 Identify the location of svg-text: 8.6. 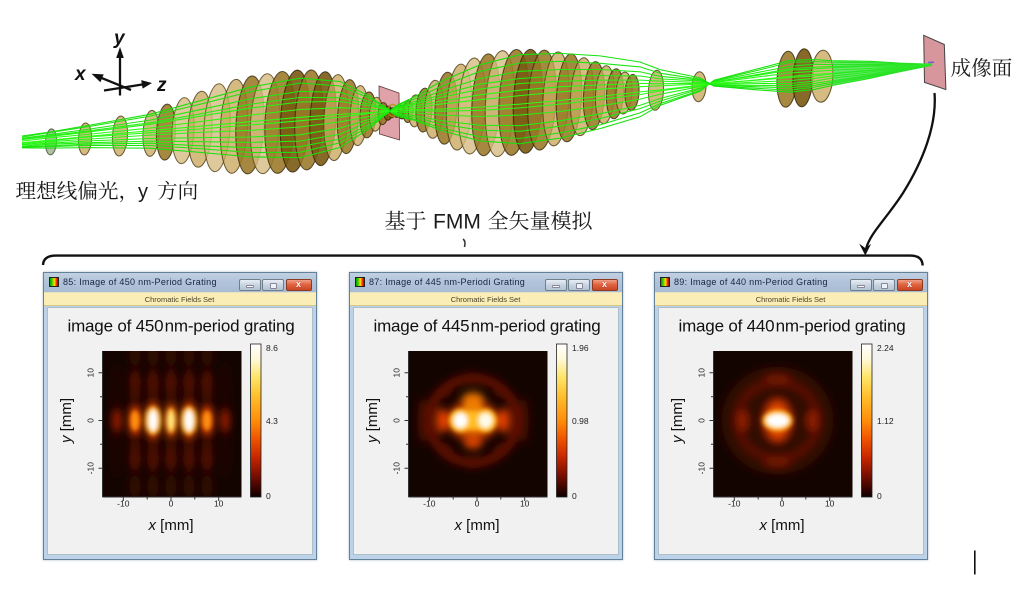
(272, 348).